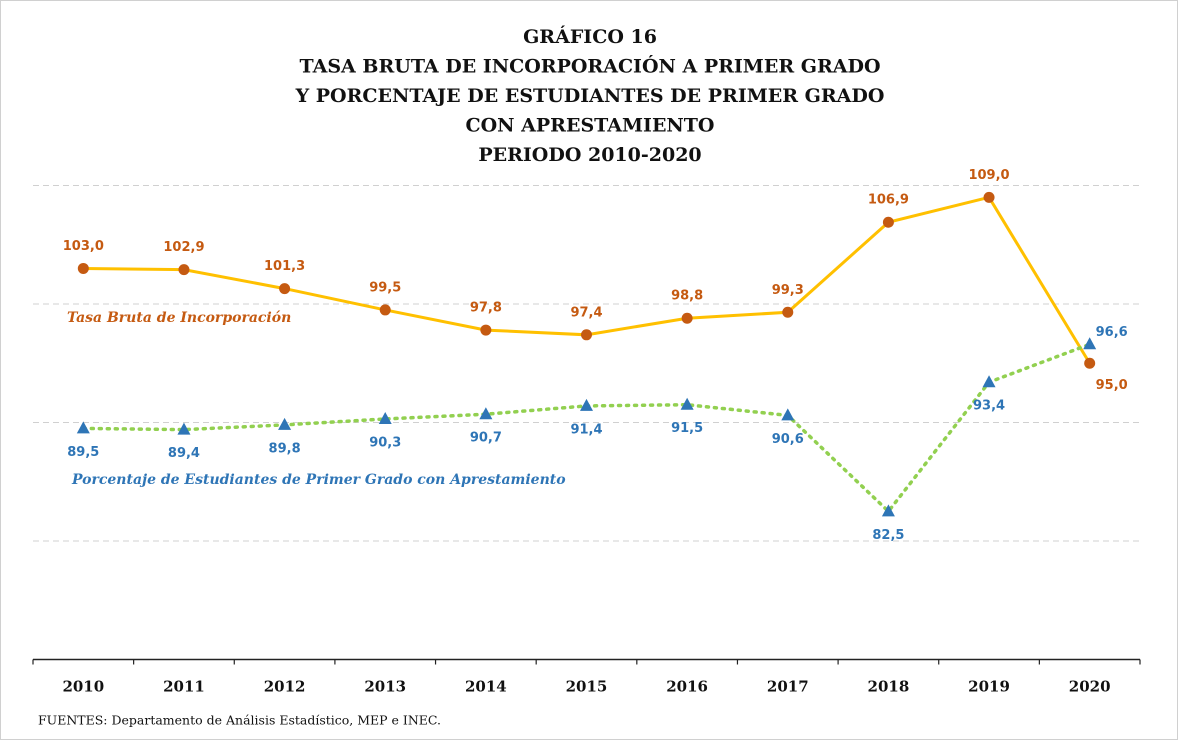 This screenshot has height=740, width=1178. I want to click on x-tick-label: 2011, so click(184, 687).